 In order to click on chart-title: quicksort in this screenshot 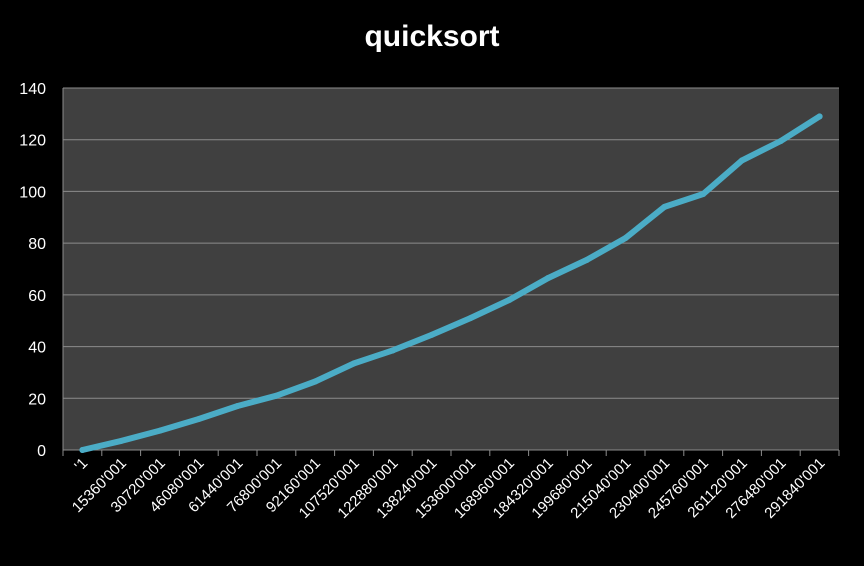, I will do `click(432, 36)`.